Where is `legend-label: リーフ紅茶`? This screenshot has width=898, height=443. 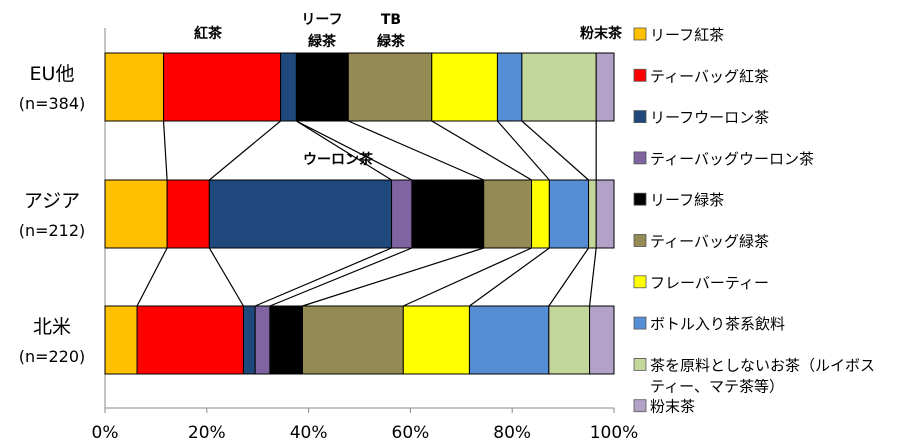
legend-label: リーフ紅茶 is located at coordinates (687, 35).